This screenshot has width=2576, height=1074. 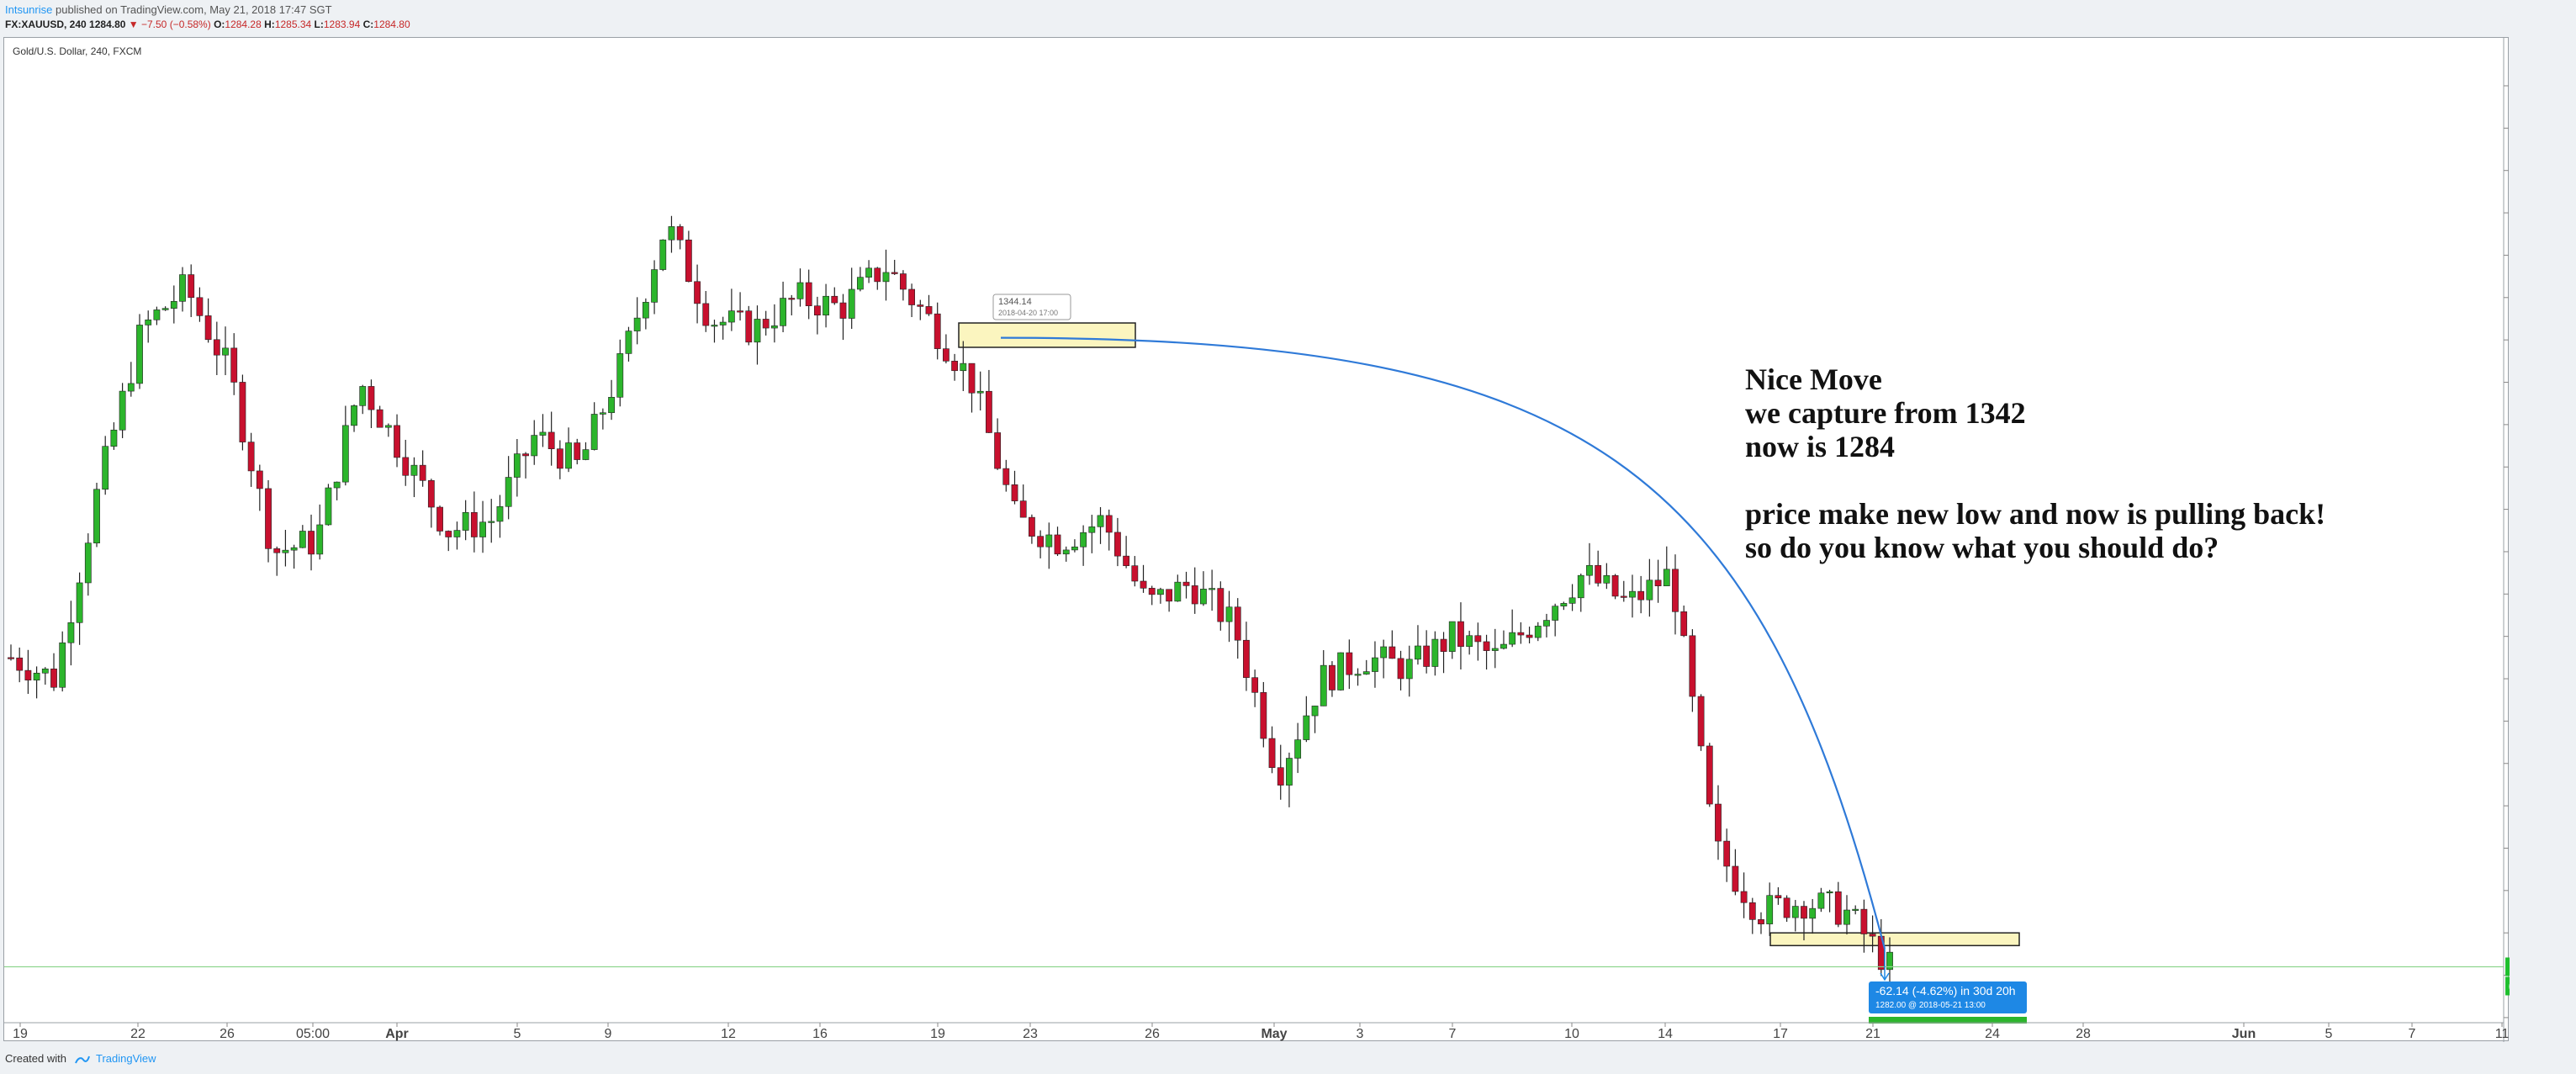 I want to click on countdown-badge, so click(x=2507, y=986).